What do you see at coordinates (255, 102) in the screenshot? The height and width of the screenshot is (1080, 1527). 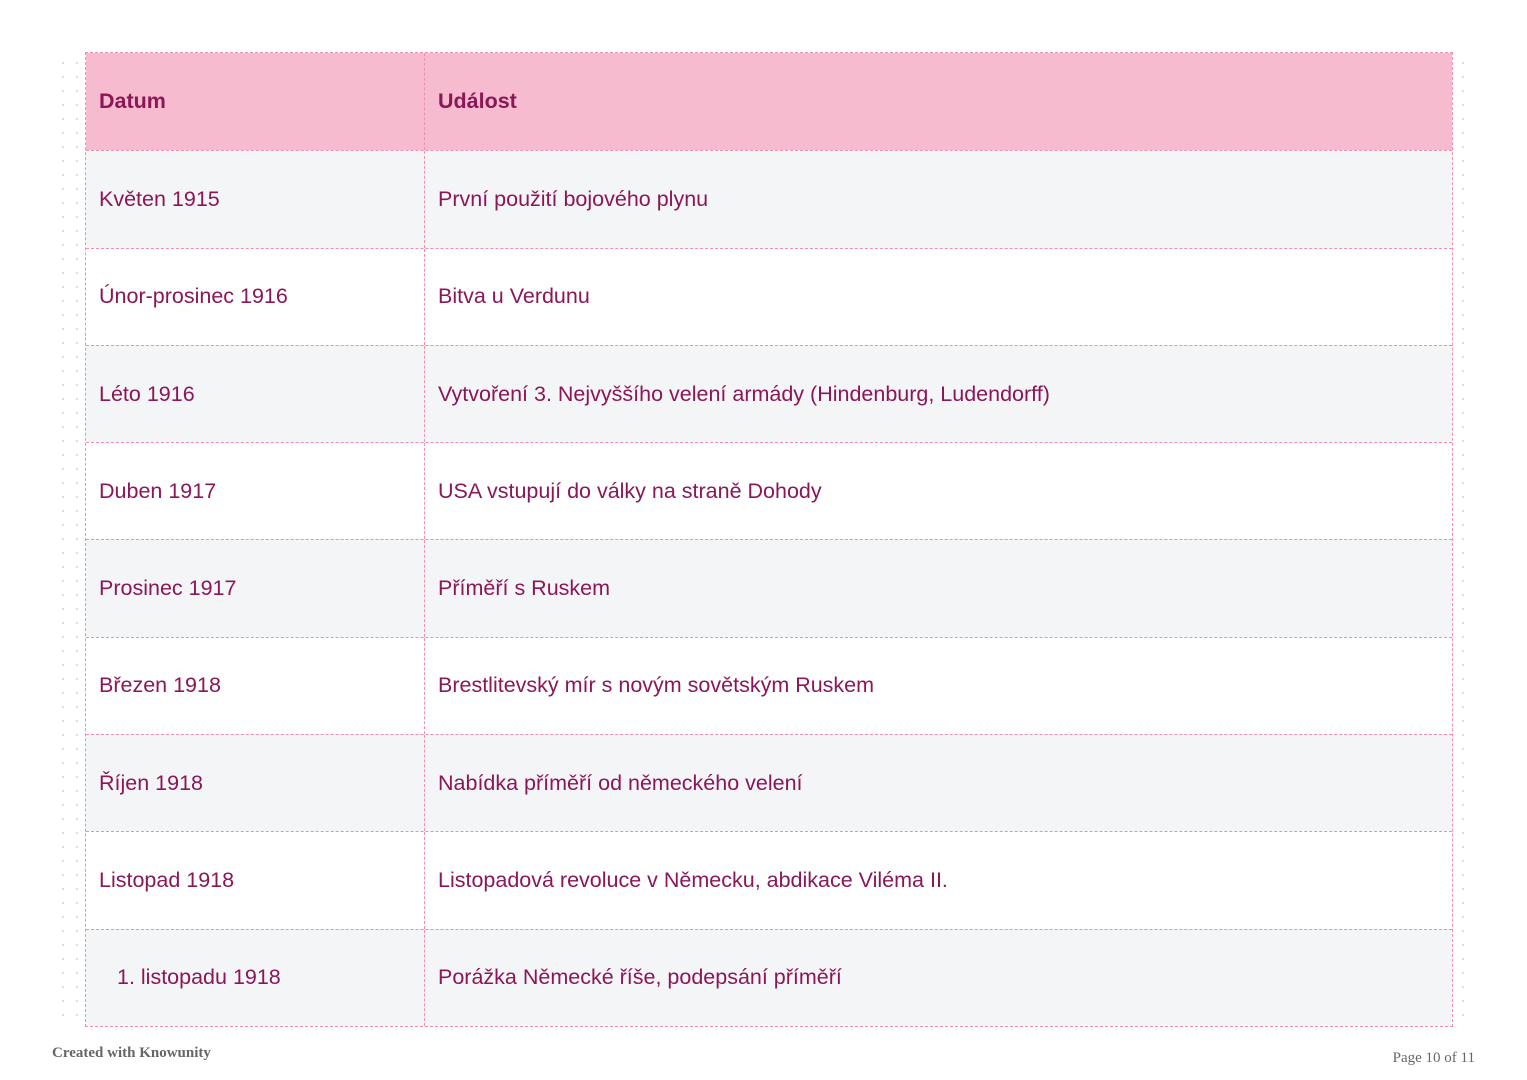 I see `header-date: Datum` at bounding box center [255, 102].